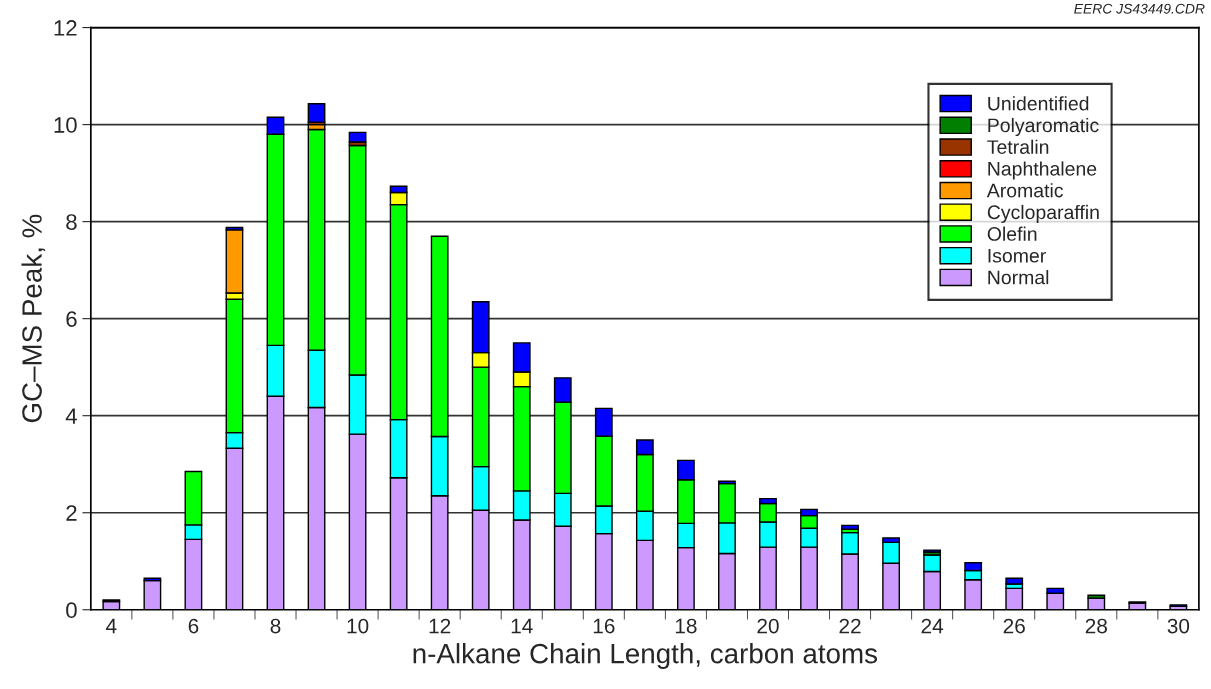 The image size is (1211, 689). I want to click on x-tick-label: 10, so click(358, 626).